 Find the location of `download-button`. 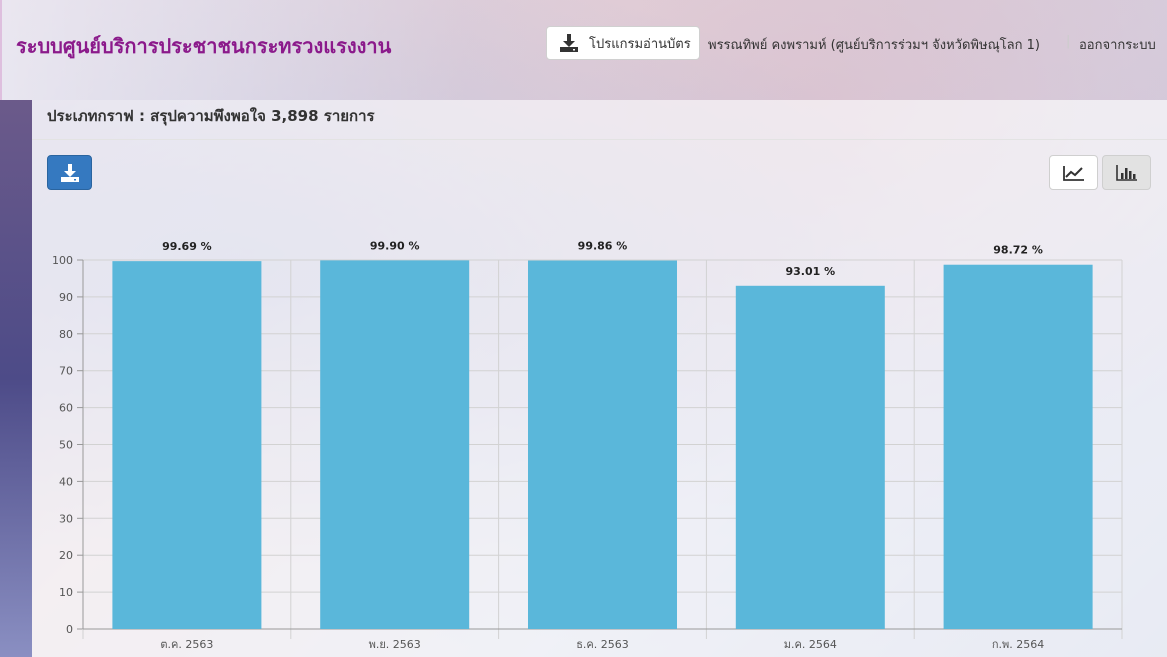

download-button is located at coordinates (69, 172).